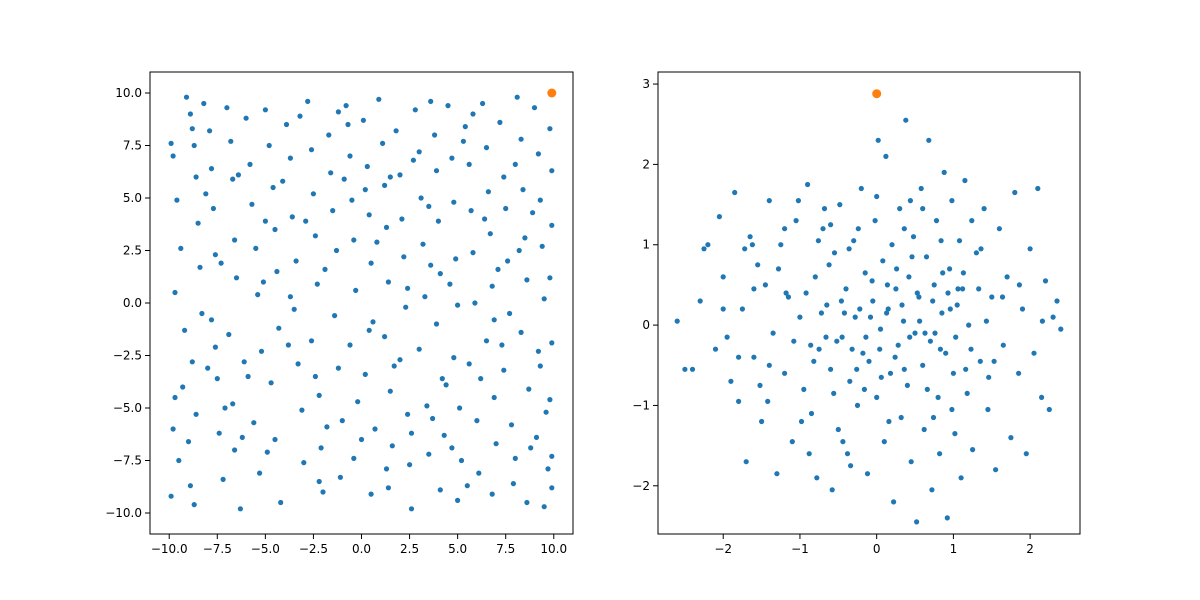 This screenshot has width=1200, height=600. Describe the element at coordinates (641, 486) in the screenshot. I see `right-y-tick-label: −2` at that location.